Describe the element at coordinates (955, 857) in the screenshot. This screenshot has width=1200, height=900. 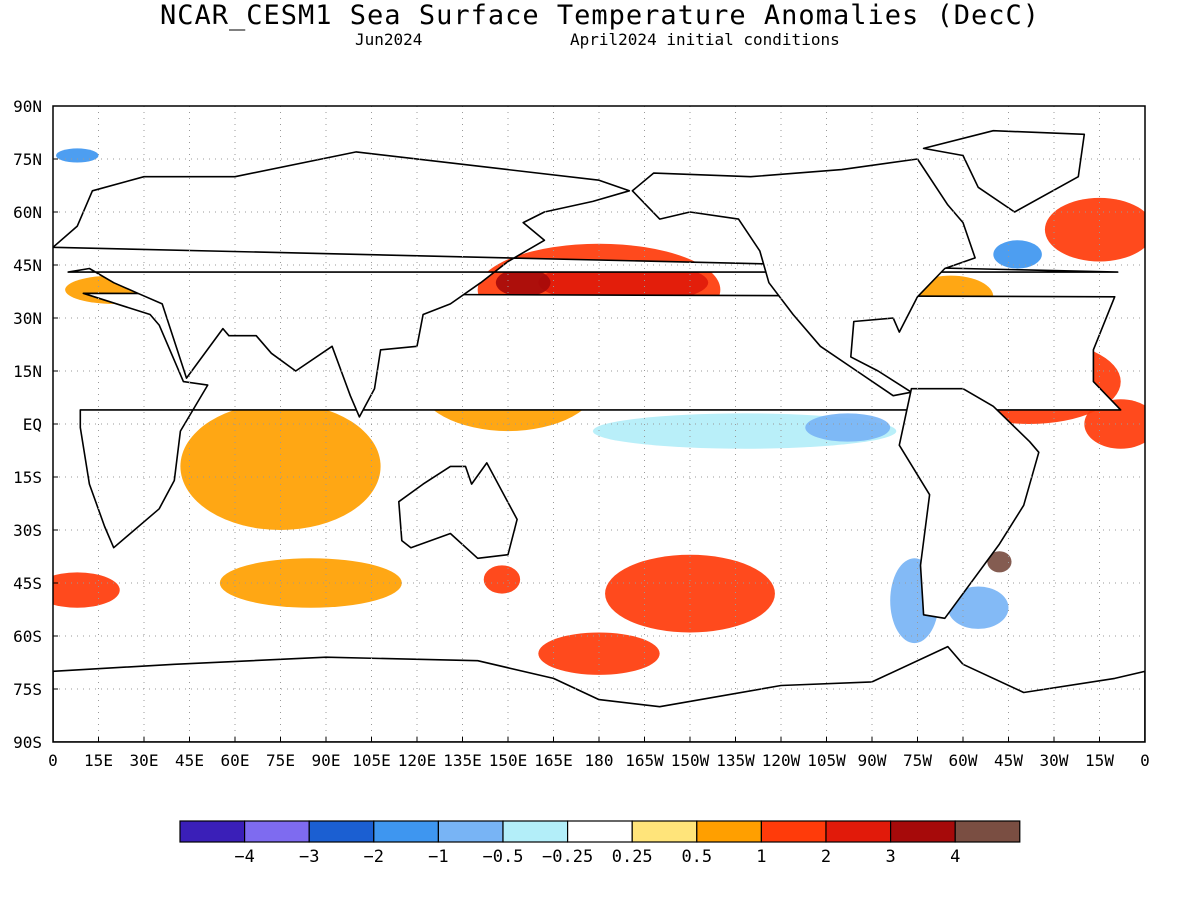
I see `colorbar-label: 4` at that location.